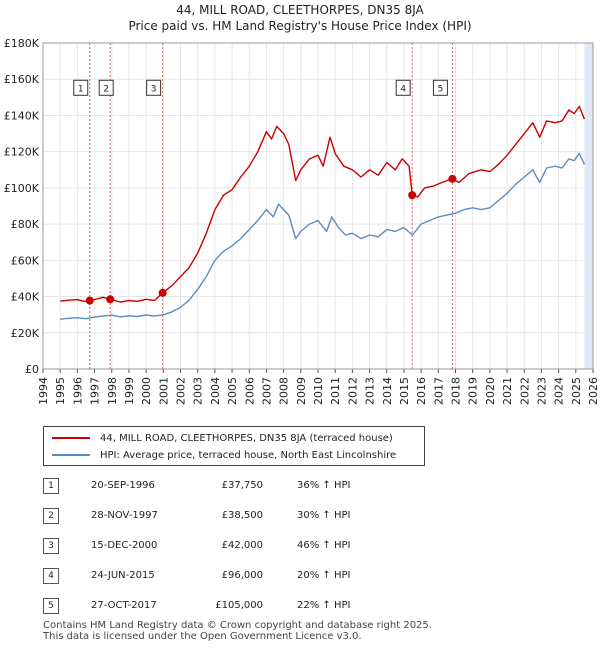 This screenshot has height=650, width=600. I want to click on y-tick-label: £120K, so click(22, 152).